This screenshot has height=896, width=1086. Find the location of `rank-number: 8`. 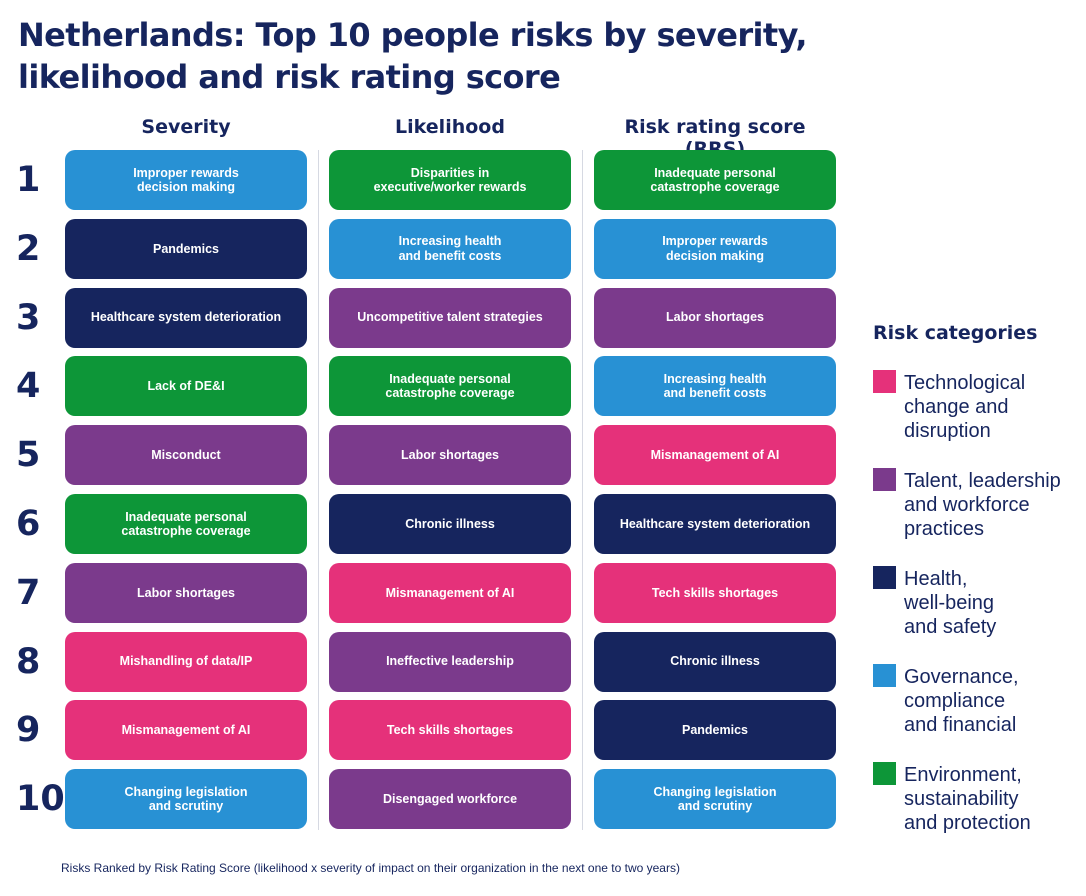

rank-number: 8 is located at coordinates (28, 661).